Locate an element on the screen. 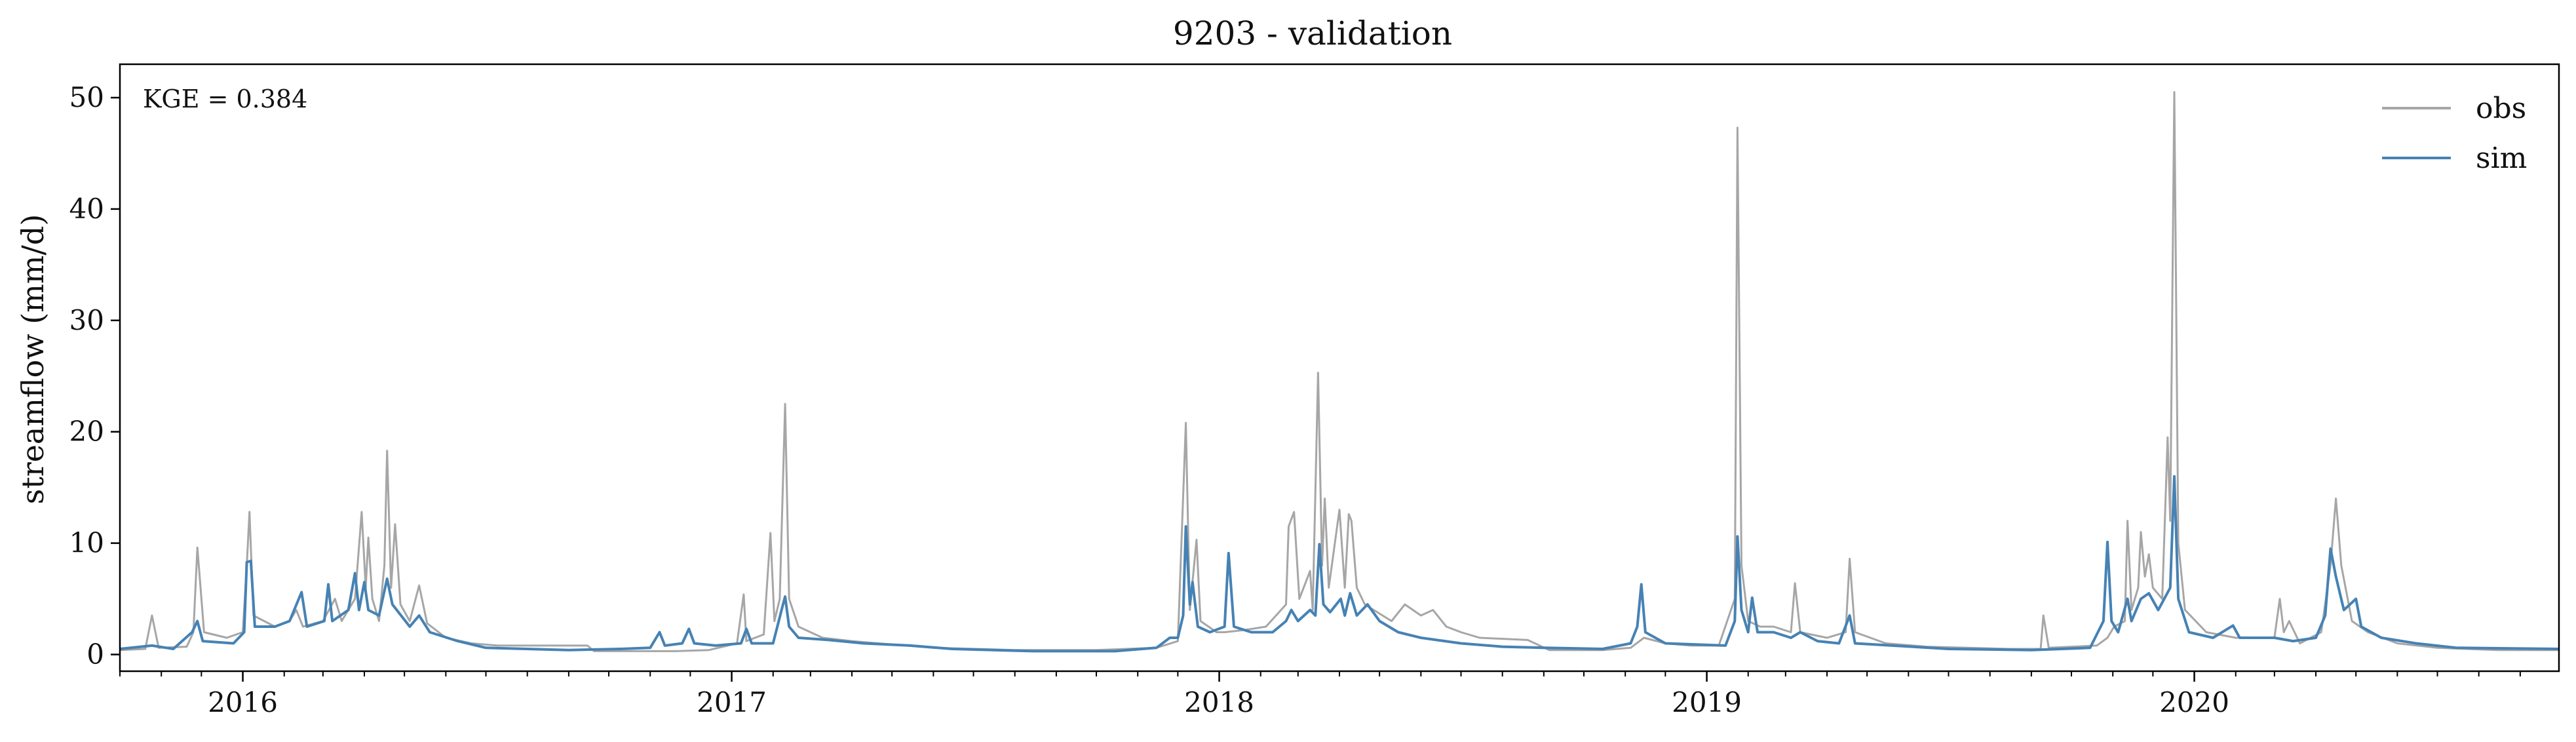 This screenshot has height=742, width=2576. y-tick-label: 50 is located at coordinates (86, 97).